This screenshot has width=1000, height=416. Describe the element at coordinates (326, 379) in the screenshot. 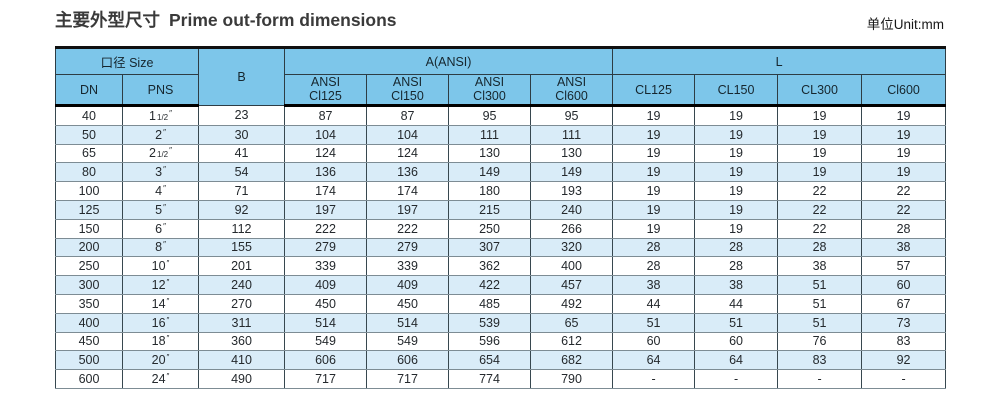

I see `cell-a-cl125: 717` at that location.